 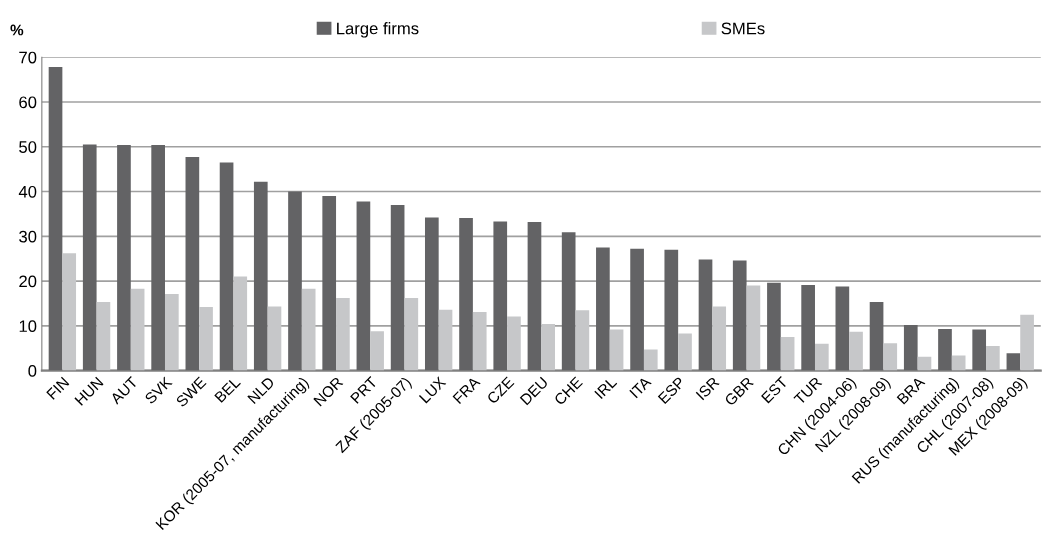 What do you see at coordinates (28, 102) in the screenshot?
I see `y-tick-label: 60` at bounding box center [28, 102].